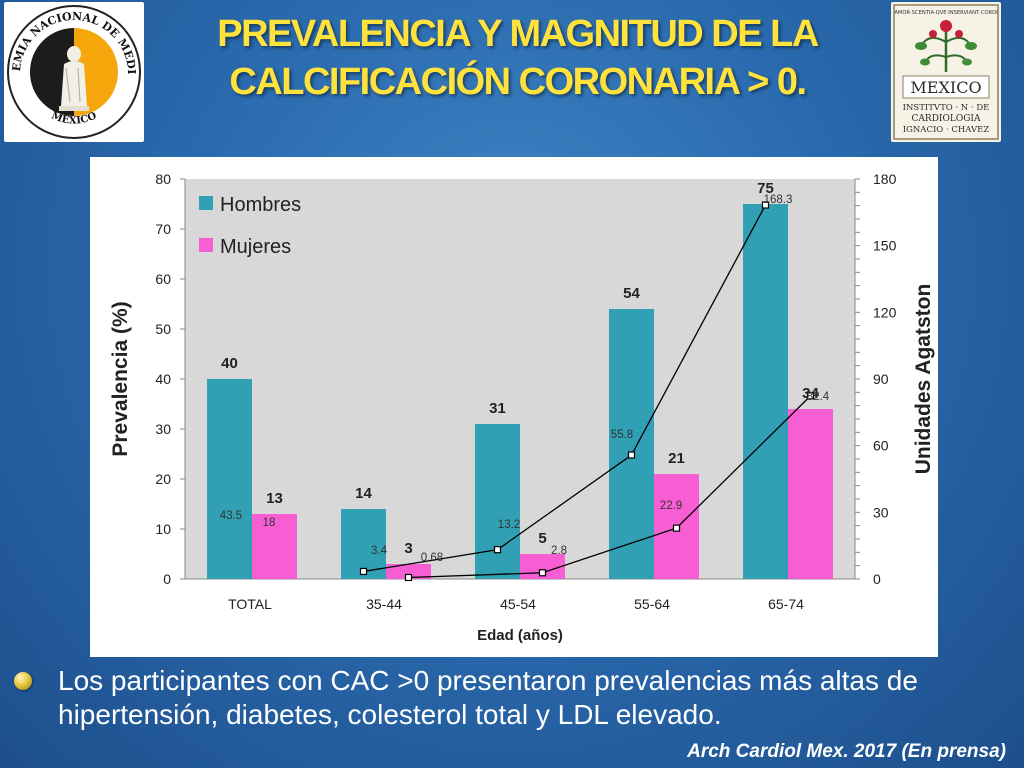  Describe the element at coordinates (631, 293) in the screenshot. I see `bar-label-hombres: 54` at that location.